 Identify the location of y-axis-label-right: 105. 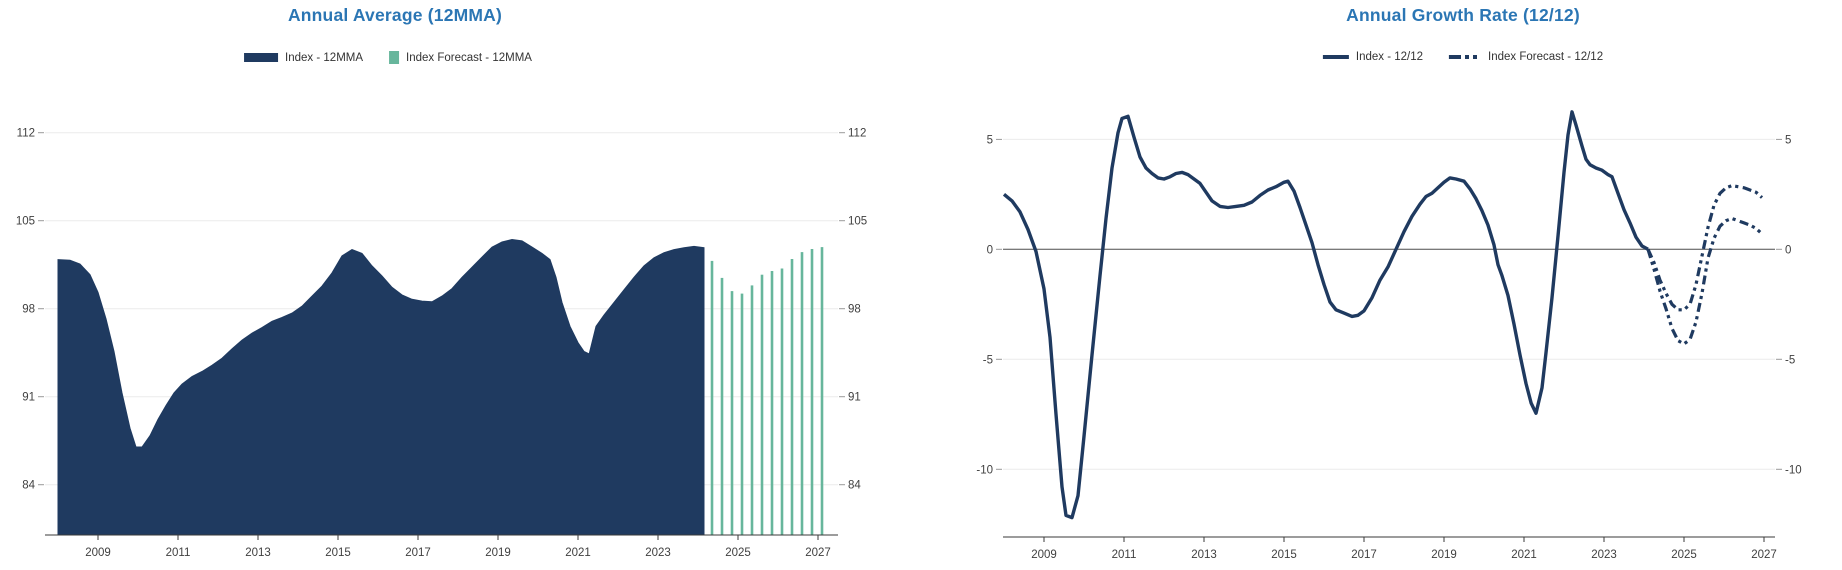
(857, 222).